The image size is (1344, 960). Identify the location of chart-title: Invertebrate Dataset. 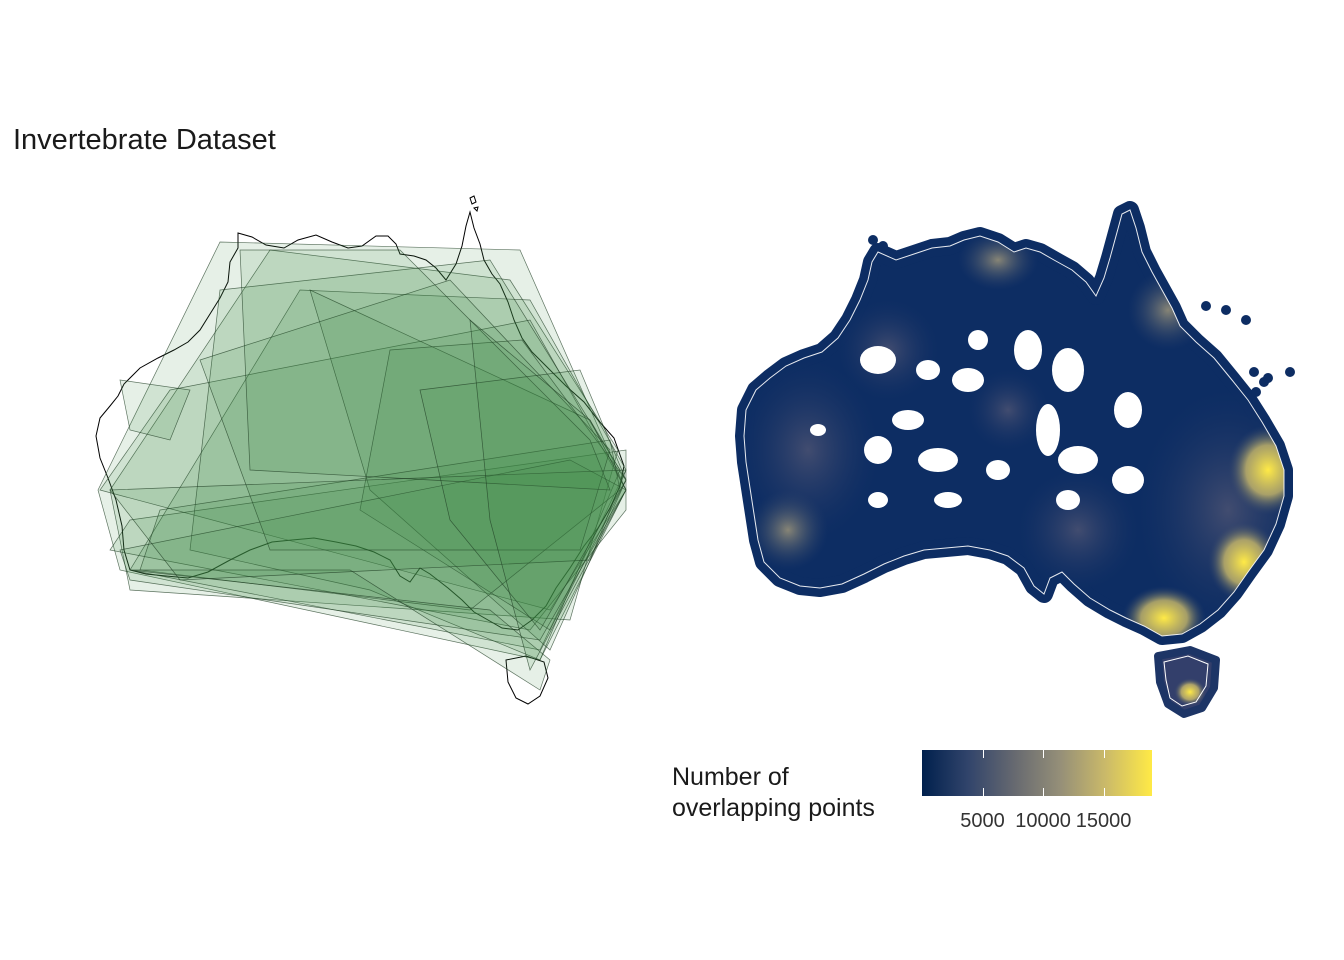
(144, 140).